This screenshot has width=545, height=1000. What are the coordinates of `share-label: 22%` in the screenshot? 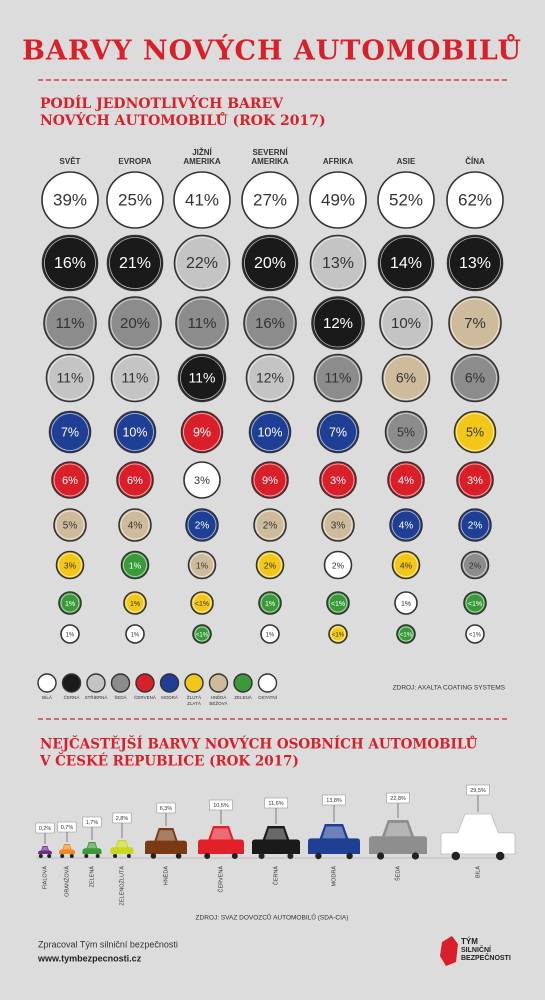 It's located at (202, 263).